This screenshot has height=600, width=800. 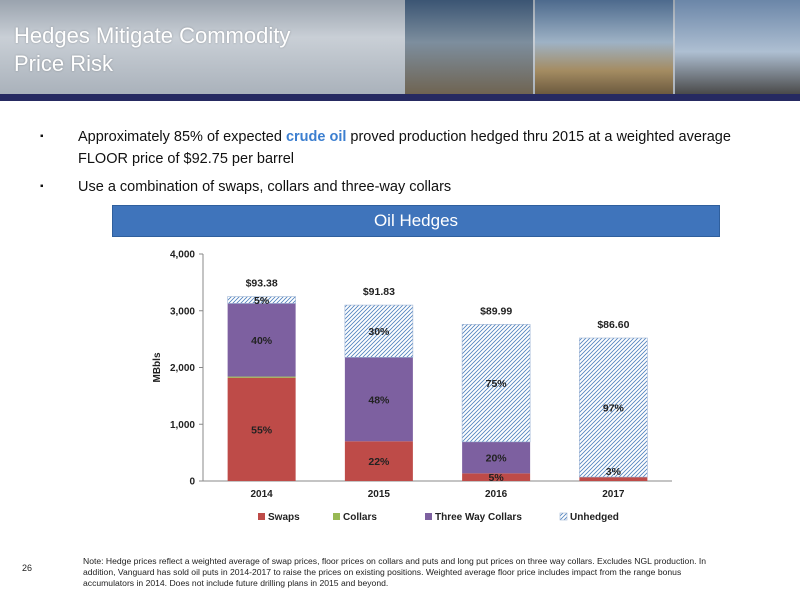 What do you see at coordinates (182, 368) in the screenshot?
I see `y-tick-label: 2,000` at bounding box center [182, 368].